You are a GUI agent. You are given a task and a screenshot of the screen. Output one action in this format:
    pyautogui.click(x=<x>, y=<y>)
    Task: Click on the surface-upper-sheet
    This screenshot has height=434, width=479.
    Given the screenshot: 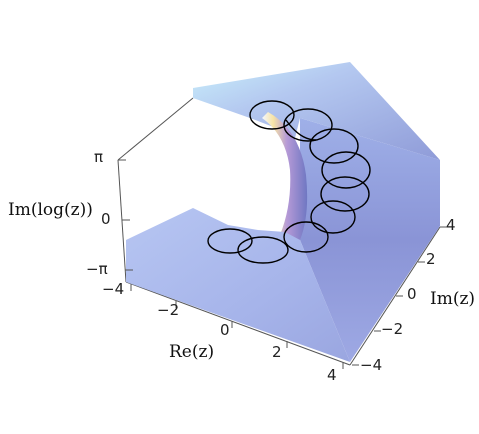 What is the action you would take?
    pyautogui.click(x=316, y=111)
    